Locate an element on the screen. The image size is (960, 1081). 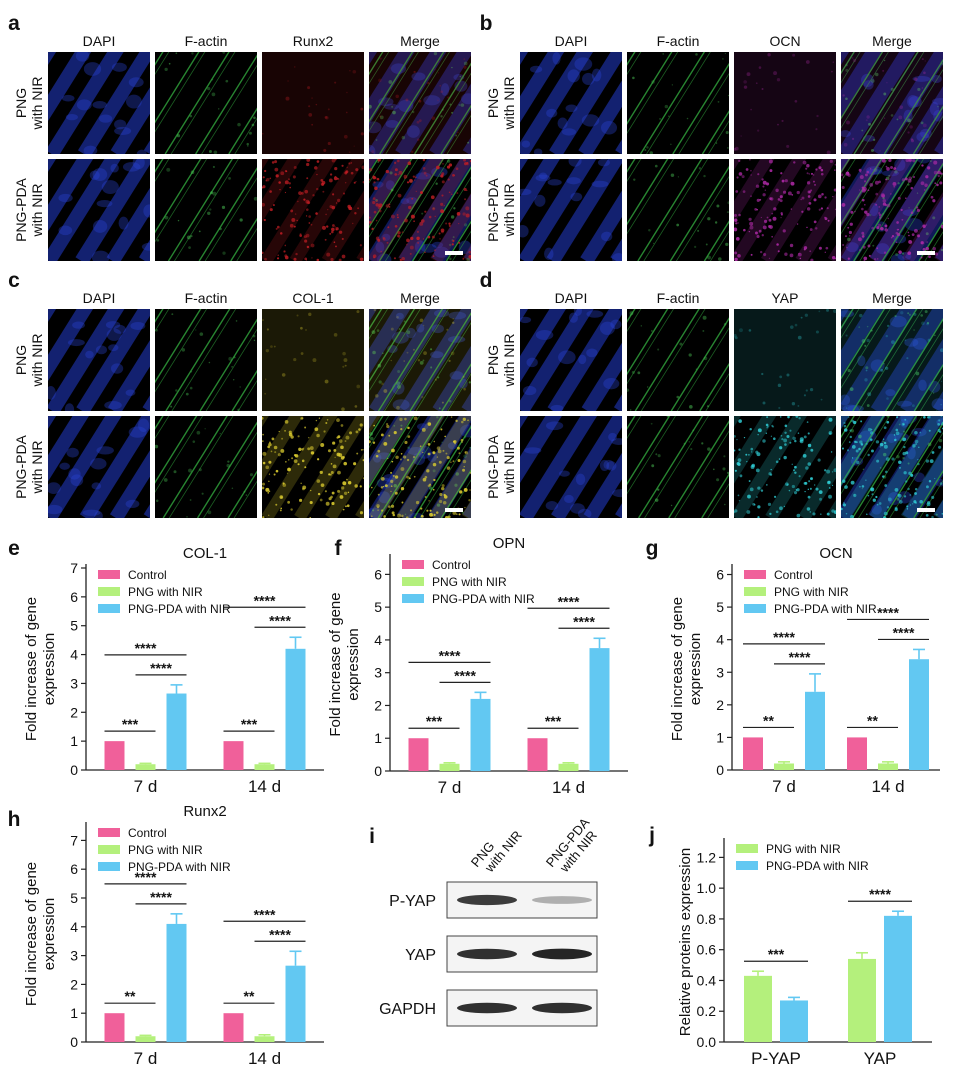
legend-label-h-0: Control is located at coordinates (147, 833).